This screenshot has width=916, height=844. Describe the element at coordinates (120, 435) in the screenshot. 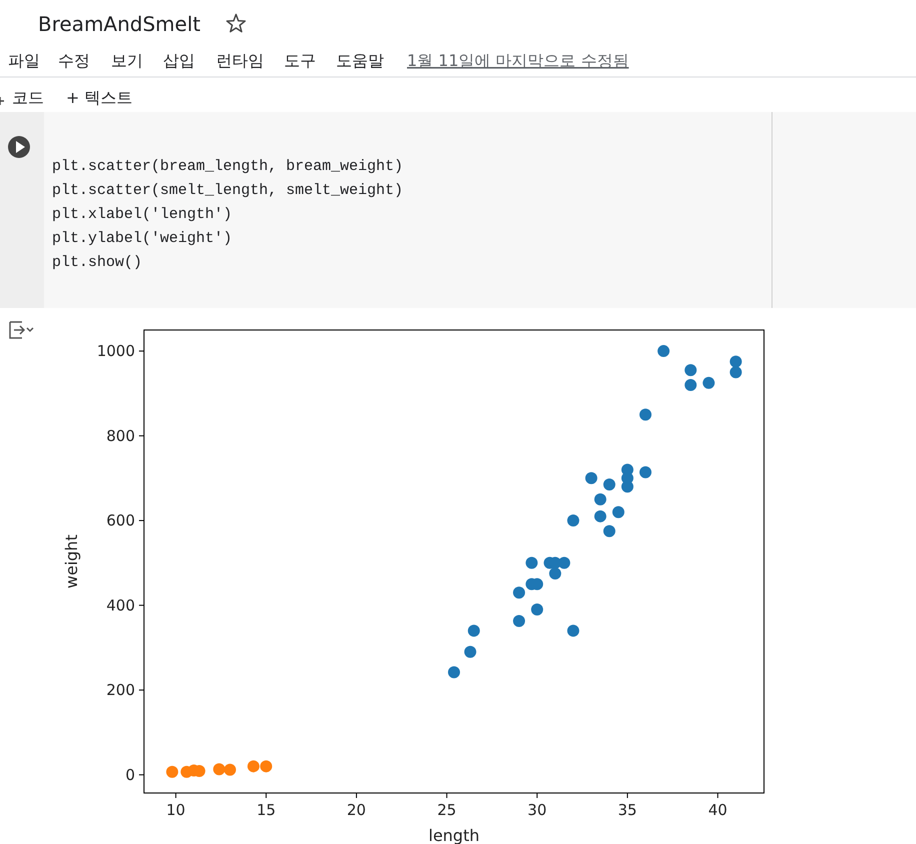

I see `y-tick-label: 800` at that location.